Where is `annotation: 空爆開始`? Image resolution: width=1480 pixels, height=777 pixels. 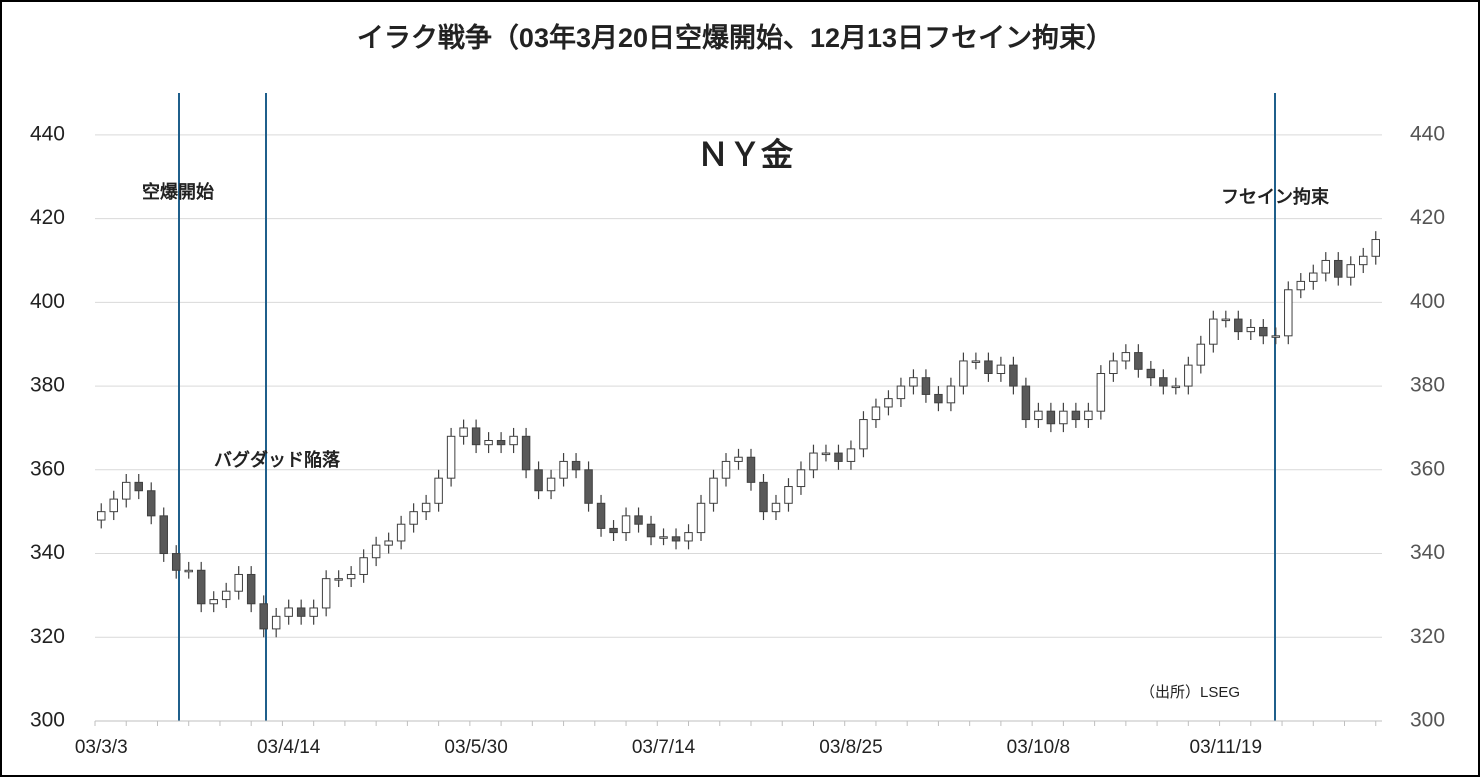 annotation: 空爆開始 is located at coordinates (178, 191).